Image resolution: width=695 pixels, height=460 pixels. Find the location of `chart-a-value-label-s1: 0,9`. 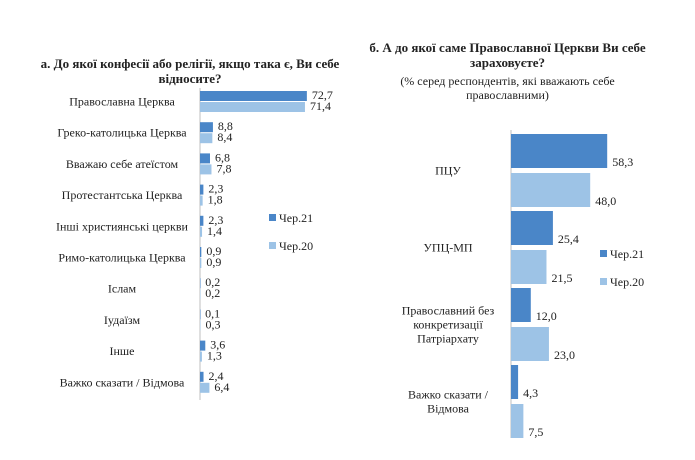

chart-a-value-label-s1: 0,9 is located at coordinates (213, 251).